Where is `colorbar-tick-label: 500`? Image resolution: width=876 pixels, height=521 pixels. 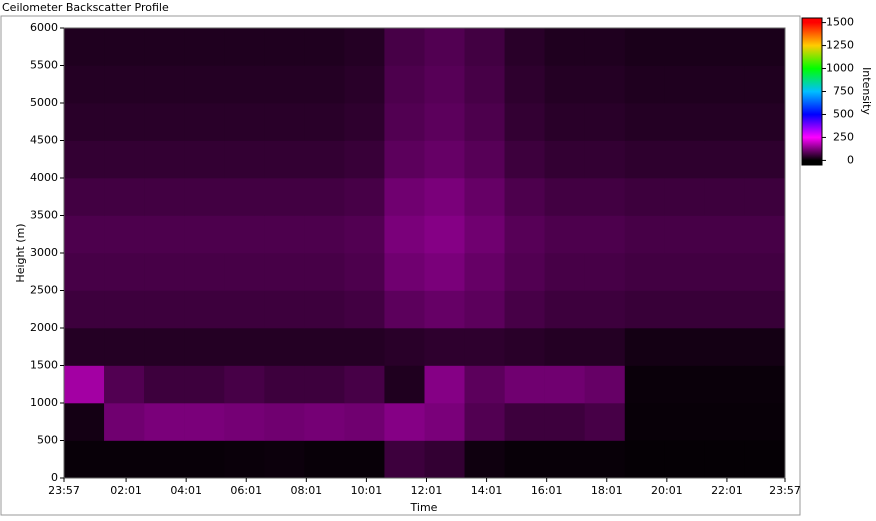 colorbar-tick-label: 500 is located at coordinates (843, 113).